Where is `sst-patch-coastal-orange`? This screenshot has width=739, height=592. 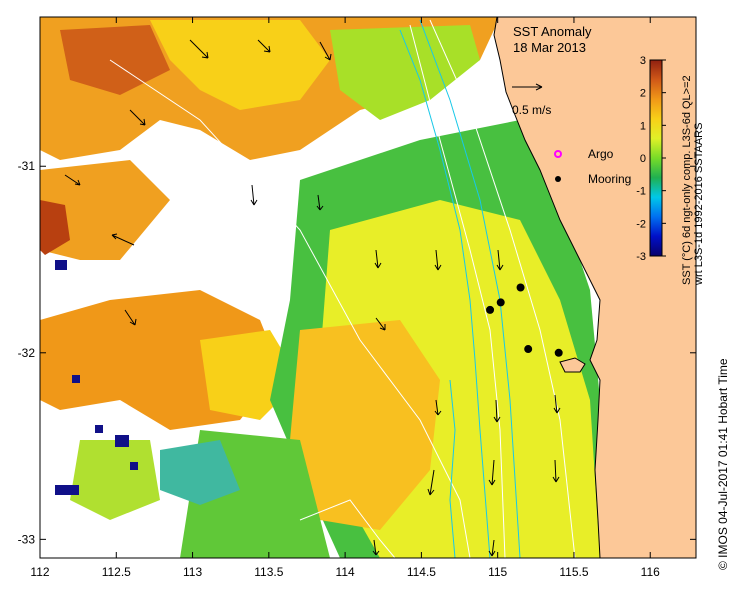
sst-patch-coastal-orange is located at coordinates (365, 425).